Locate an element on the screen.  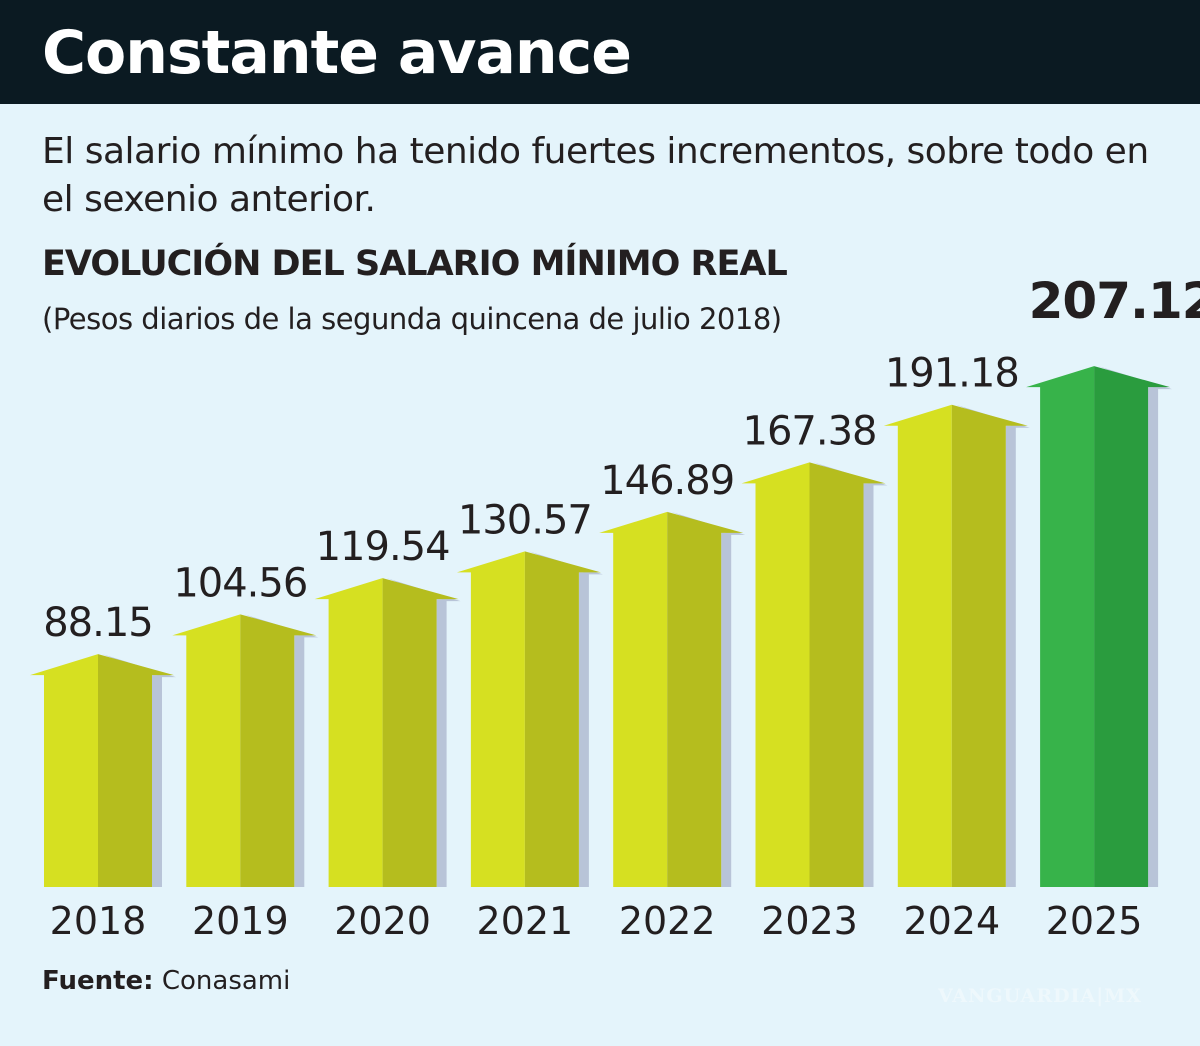
bar-2025: 207.12 2025 is located at coordinates (1113, 607).